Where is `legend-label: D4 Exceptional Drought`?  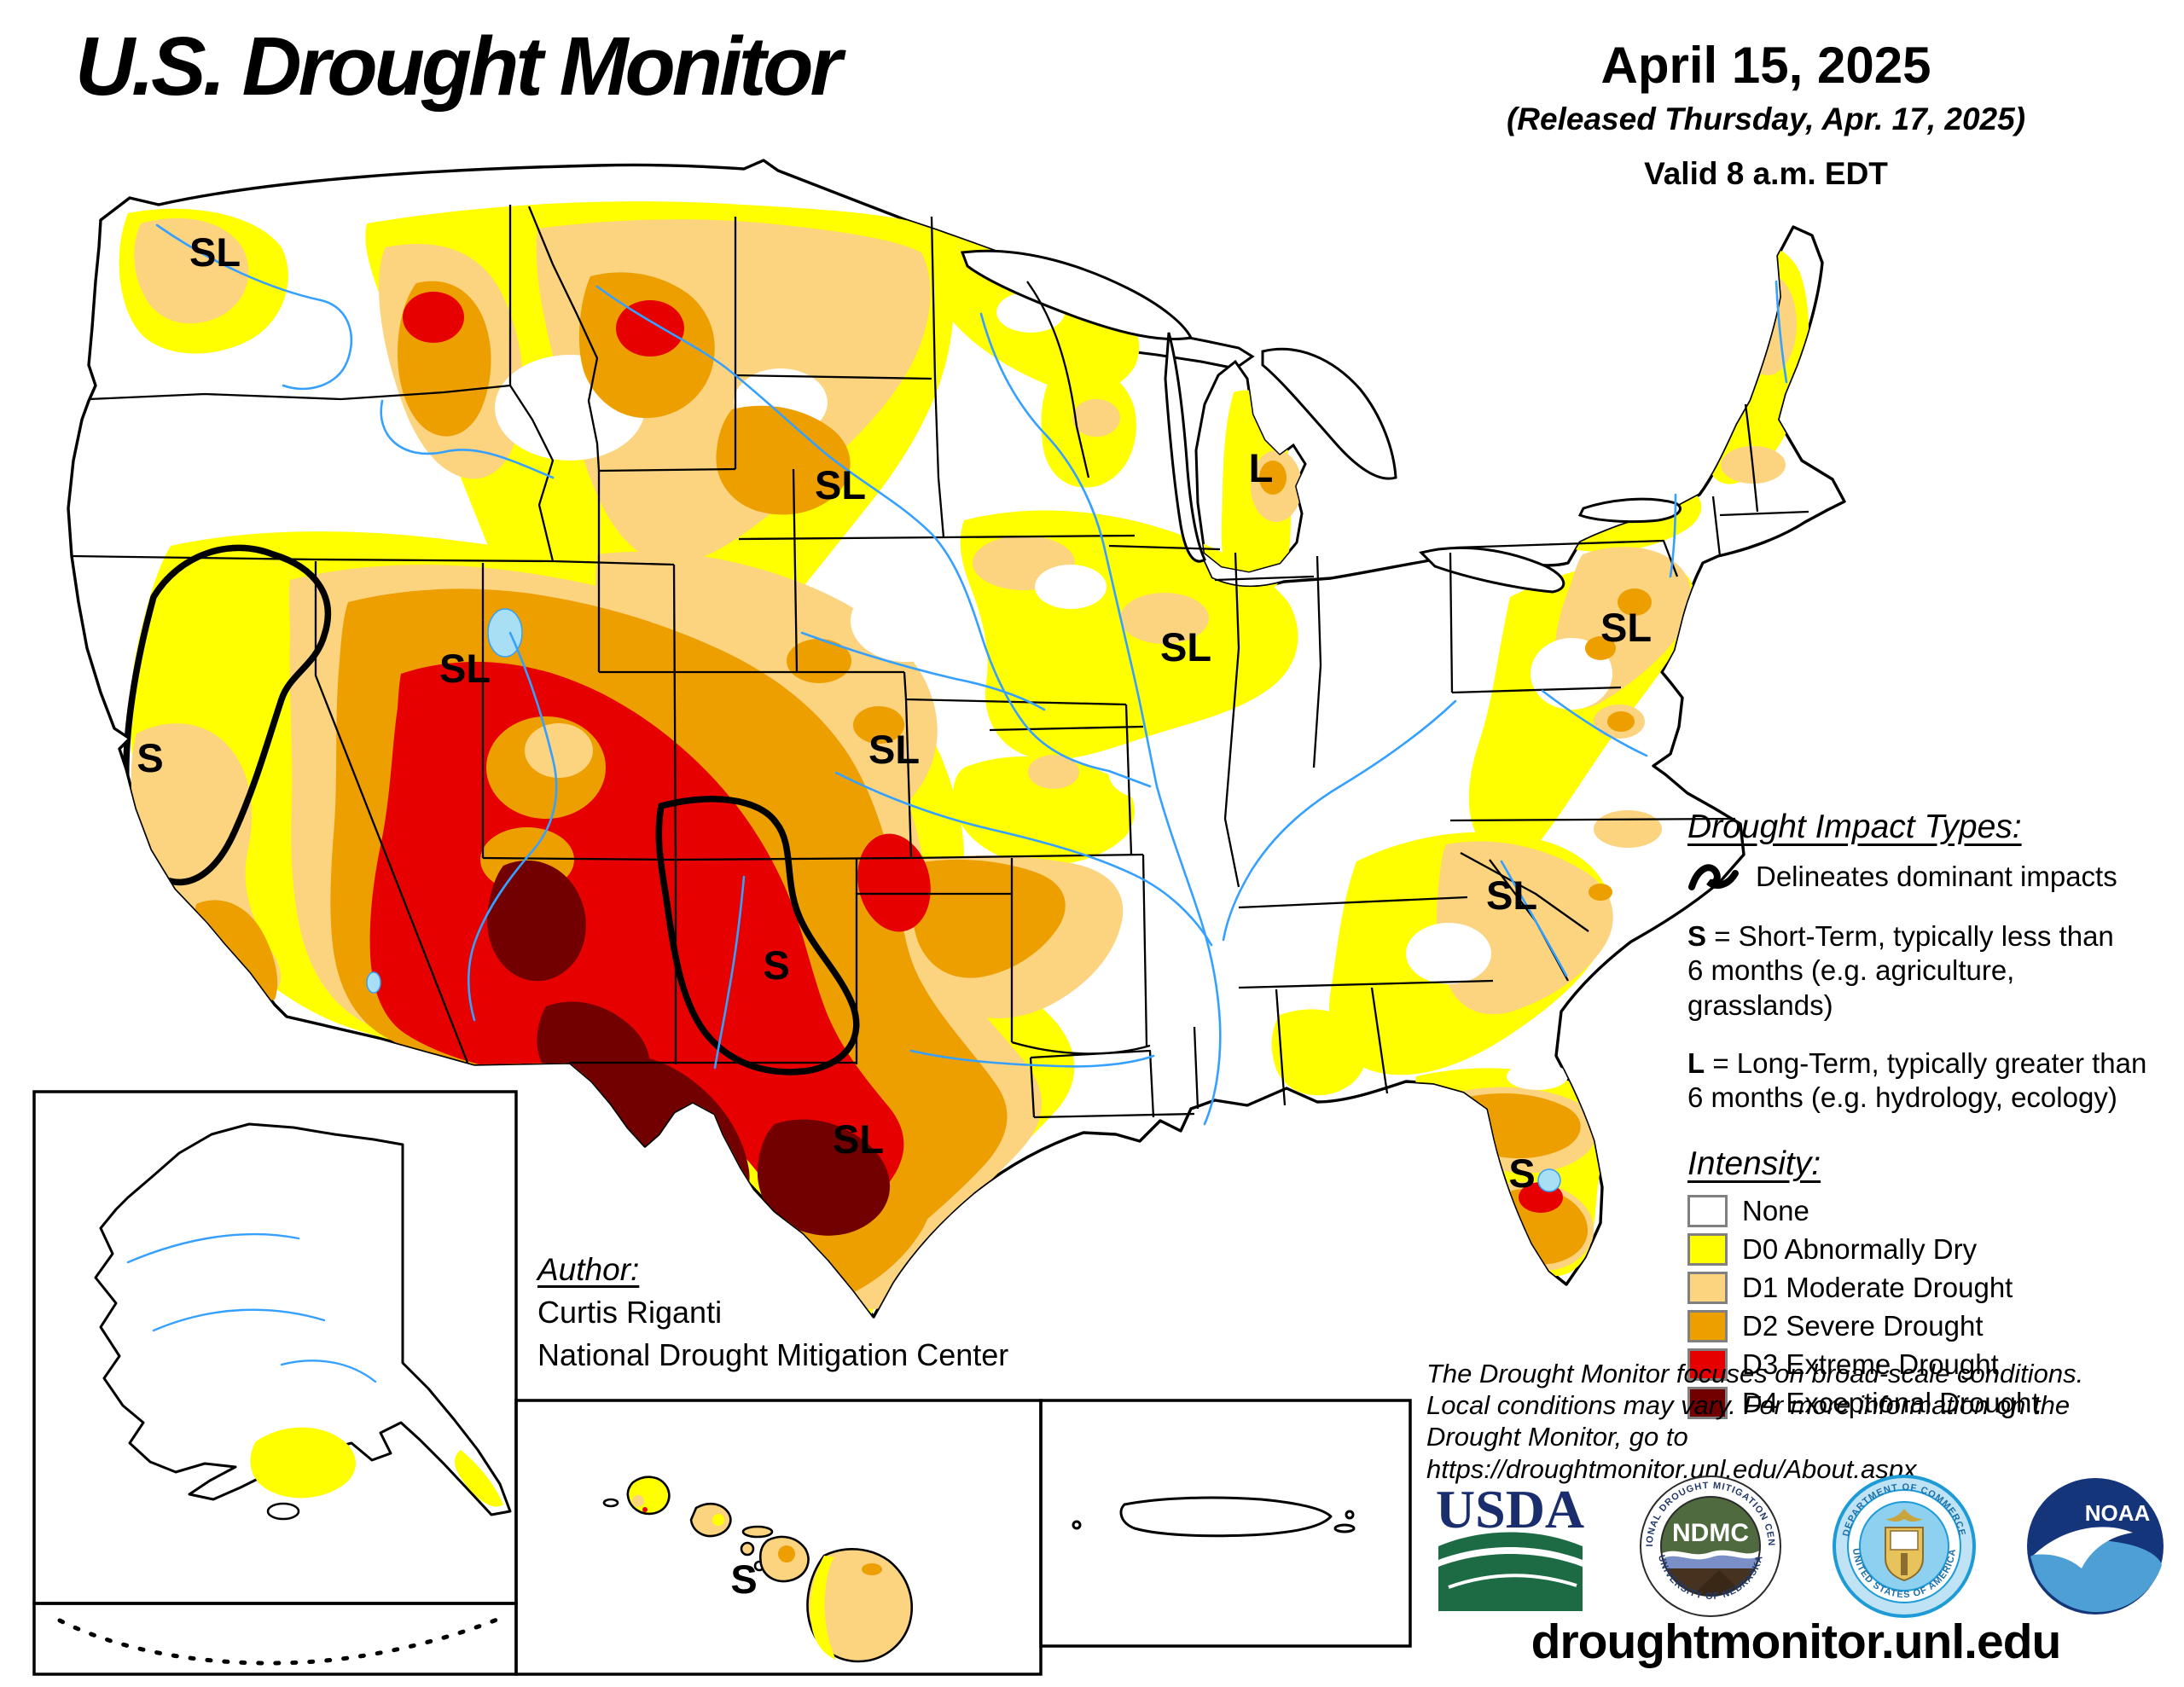 legend-label: D4 Exceptional Drought is located at coordinates (1891, 1403).